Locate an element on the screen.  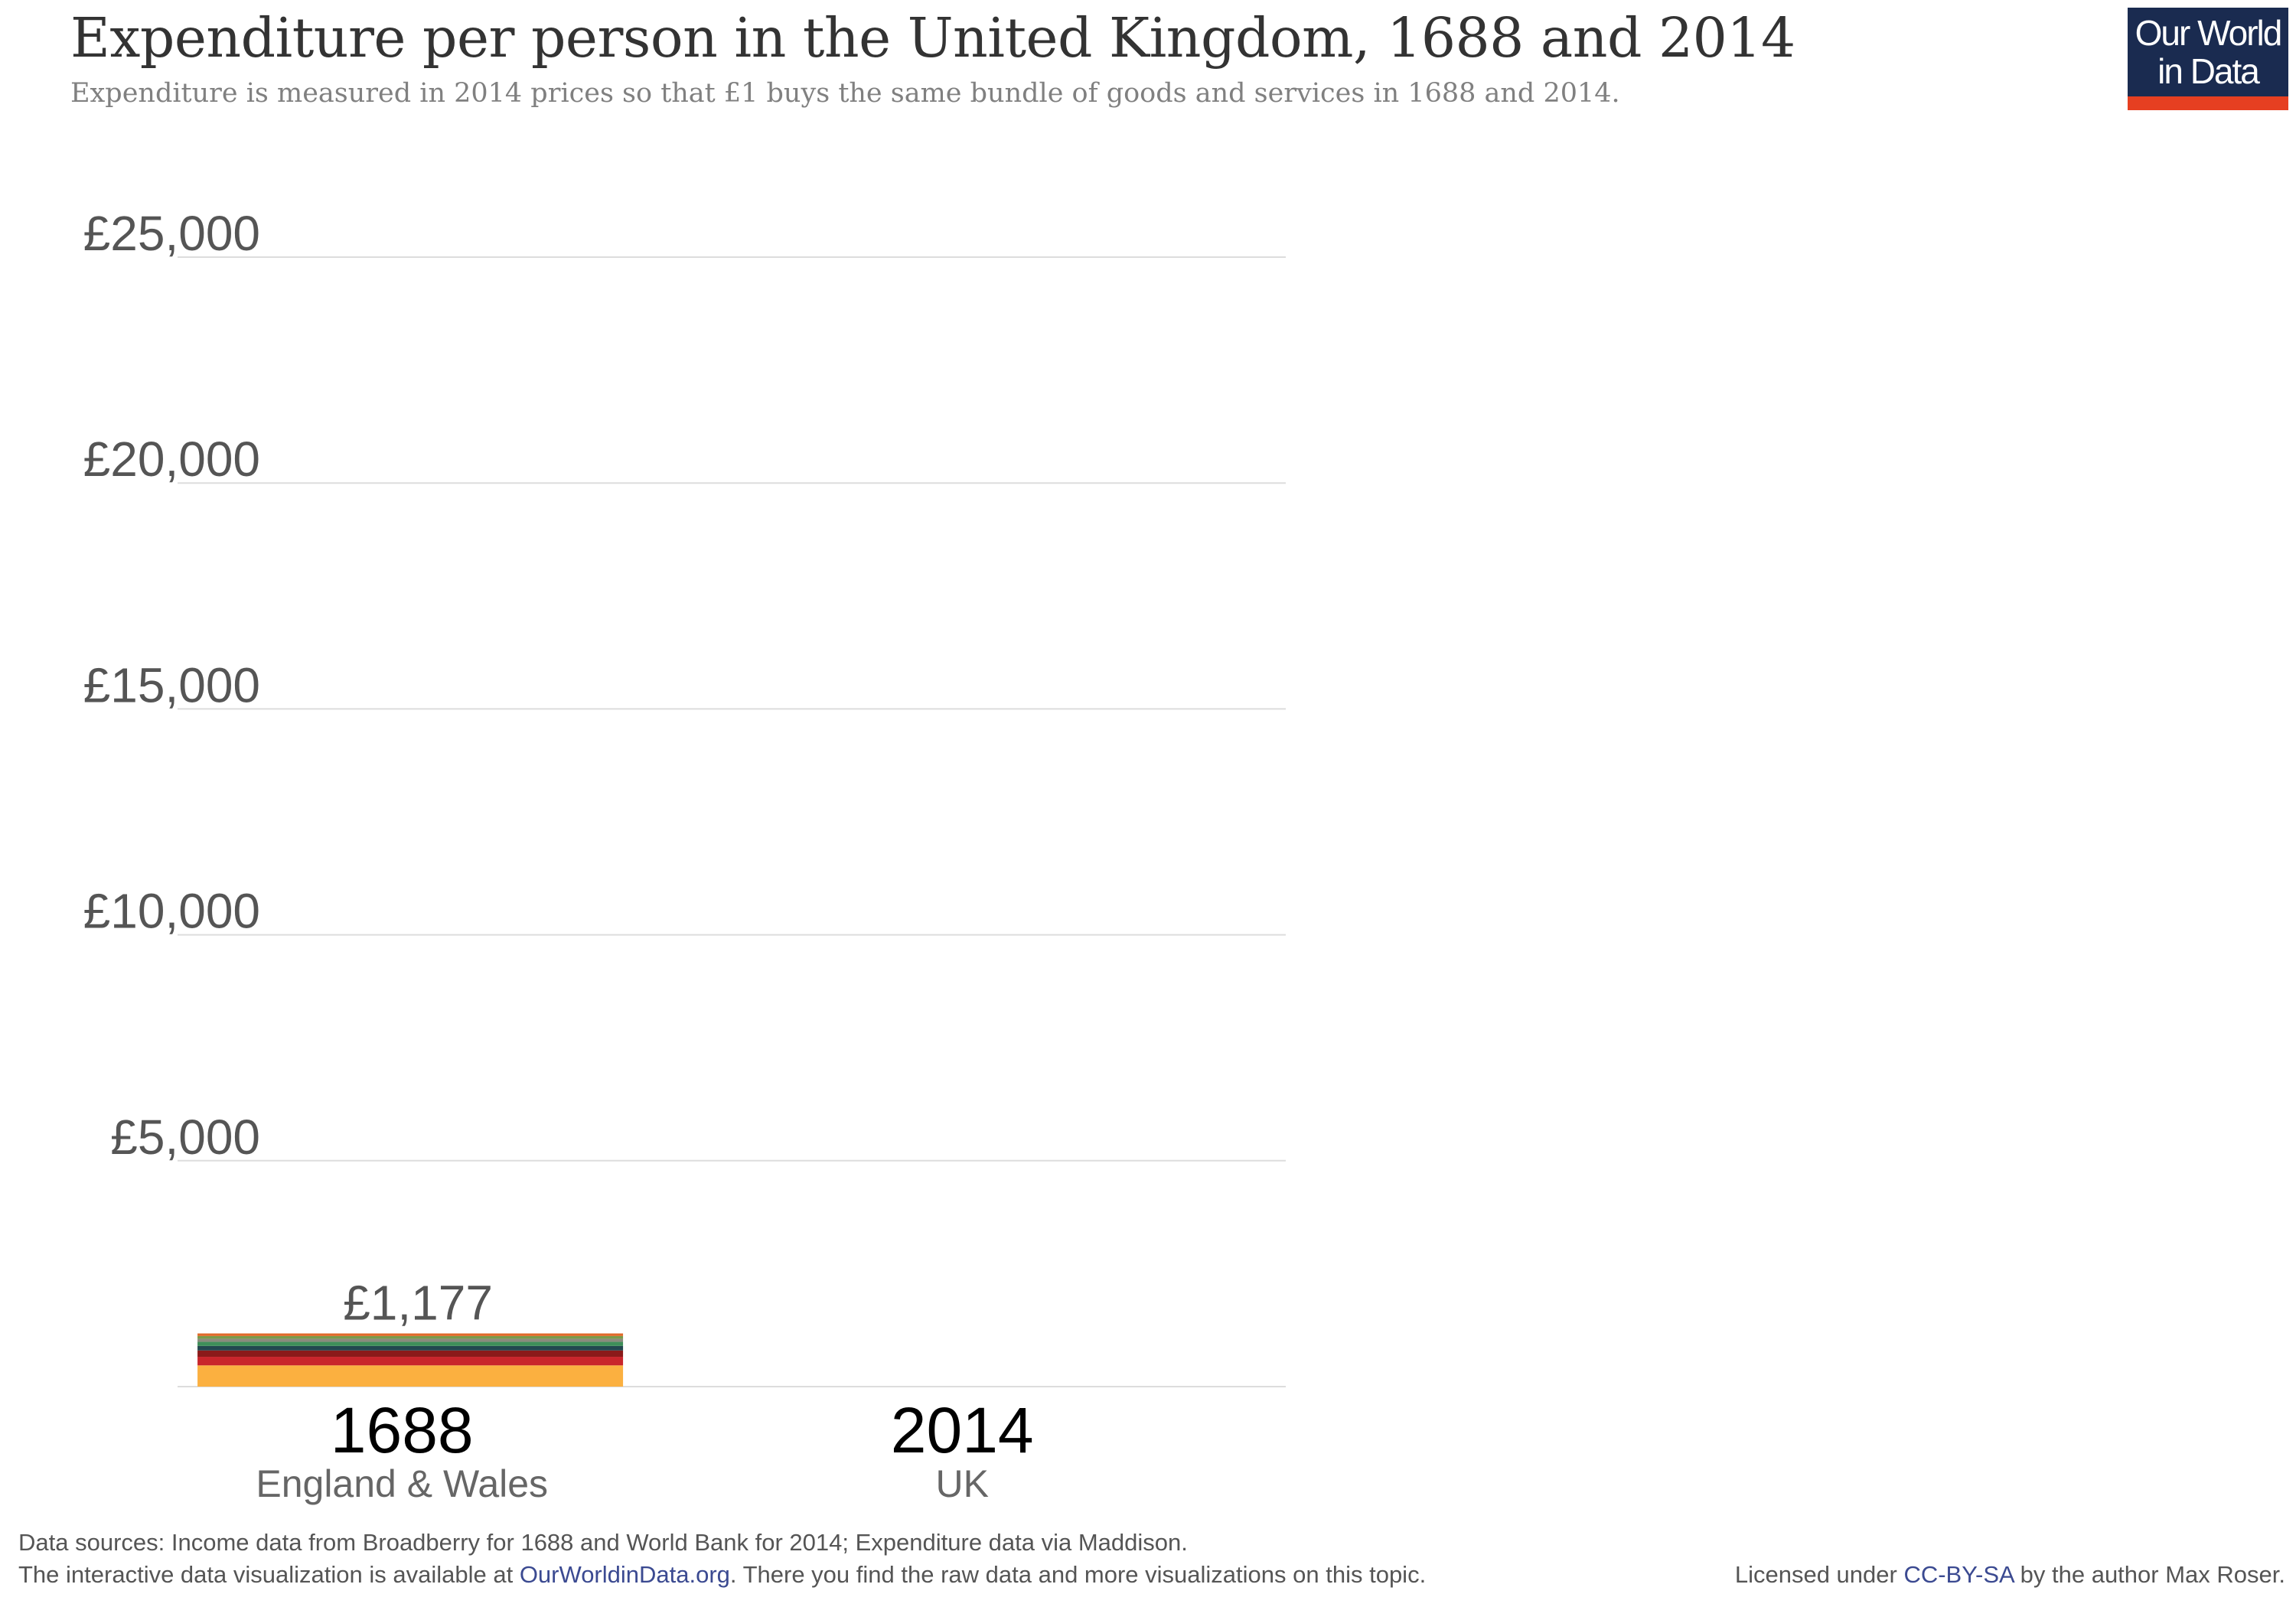
x-category-label: 2014 is located at coordinates (962, 1430).